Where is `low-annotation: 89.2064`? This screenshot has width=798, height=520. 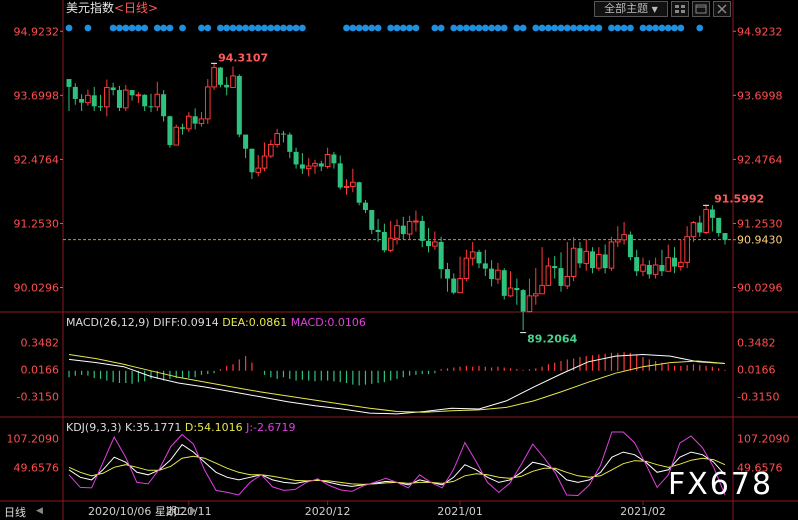 low-annotation: 89.2064 is located at coordinates (552, 339).